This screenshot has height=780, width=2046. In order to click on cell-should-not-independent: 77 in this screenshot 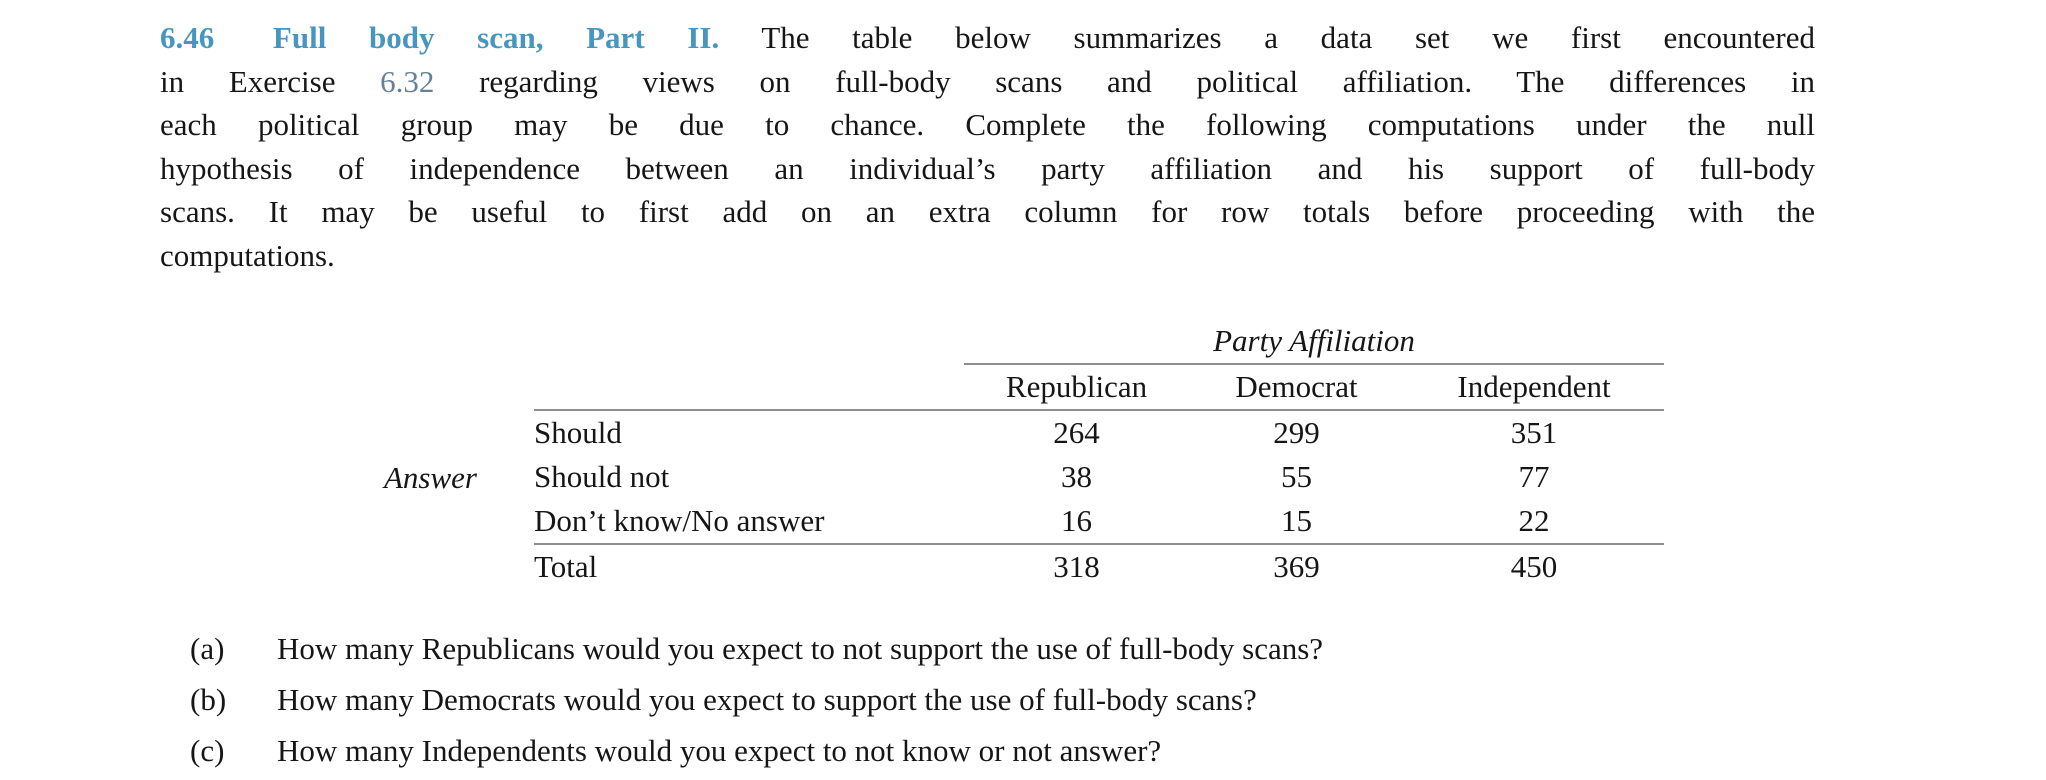, I will do `click(1534, 476)`.